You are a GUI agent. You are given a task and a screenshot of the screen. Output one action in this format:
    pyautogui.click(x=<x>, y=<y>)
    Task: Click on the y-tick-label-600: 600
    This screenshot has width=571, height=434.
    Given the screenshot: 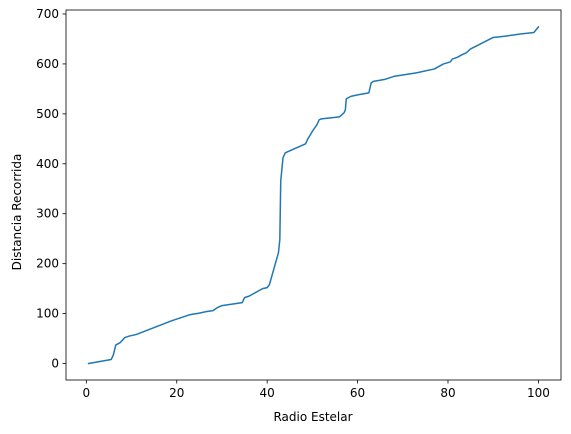 What is the action you would take?
    pyautogui.click(x=47, y=64)
    